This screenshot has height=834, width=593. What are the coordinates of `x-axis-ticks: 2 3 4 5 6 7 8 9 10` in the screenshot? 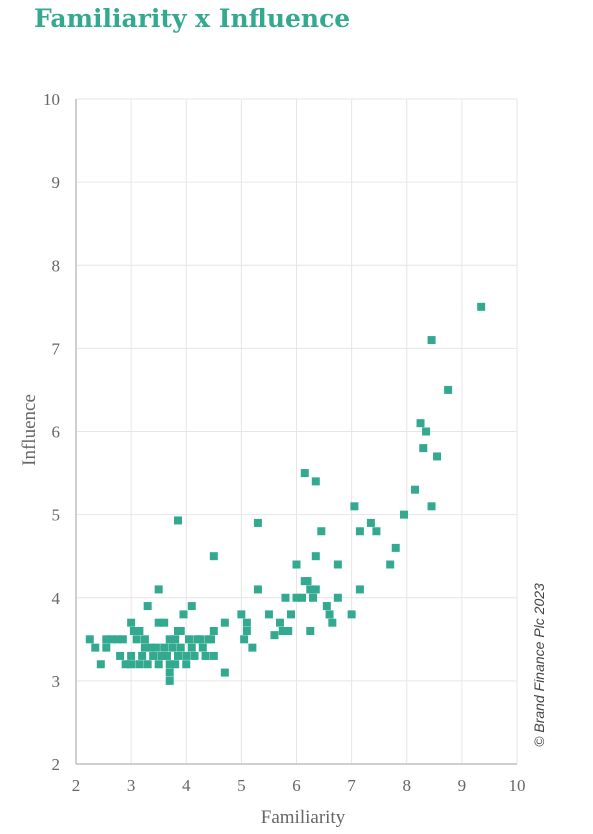 It's located at (299, 785).